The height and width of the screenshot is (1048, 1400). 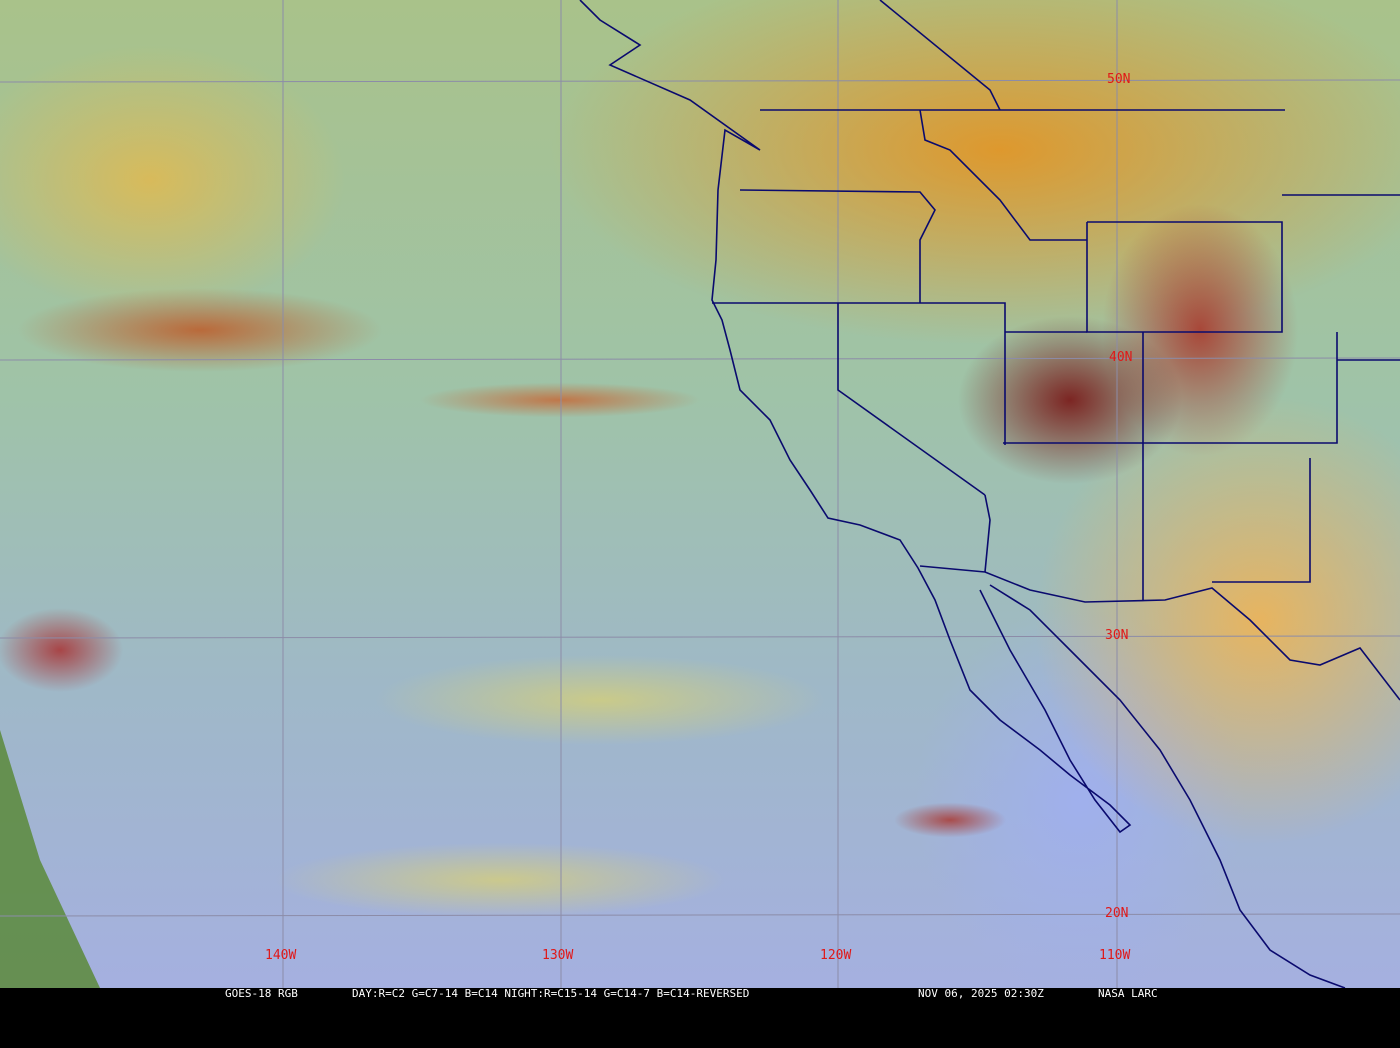 What do you see at coordinates (1184, 277) in the screenshot?
I see `state-border-wy` at bounding box center [1184, 277].